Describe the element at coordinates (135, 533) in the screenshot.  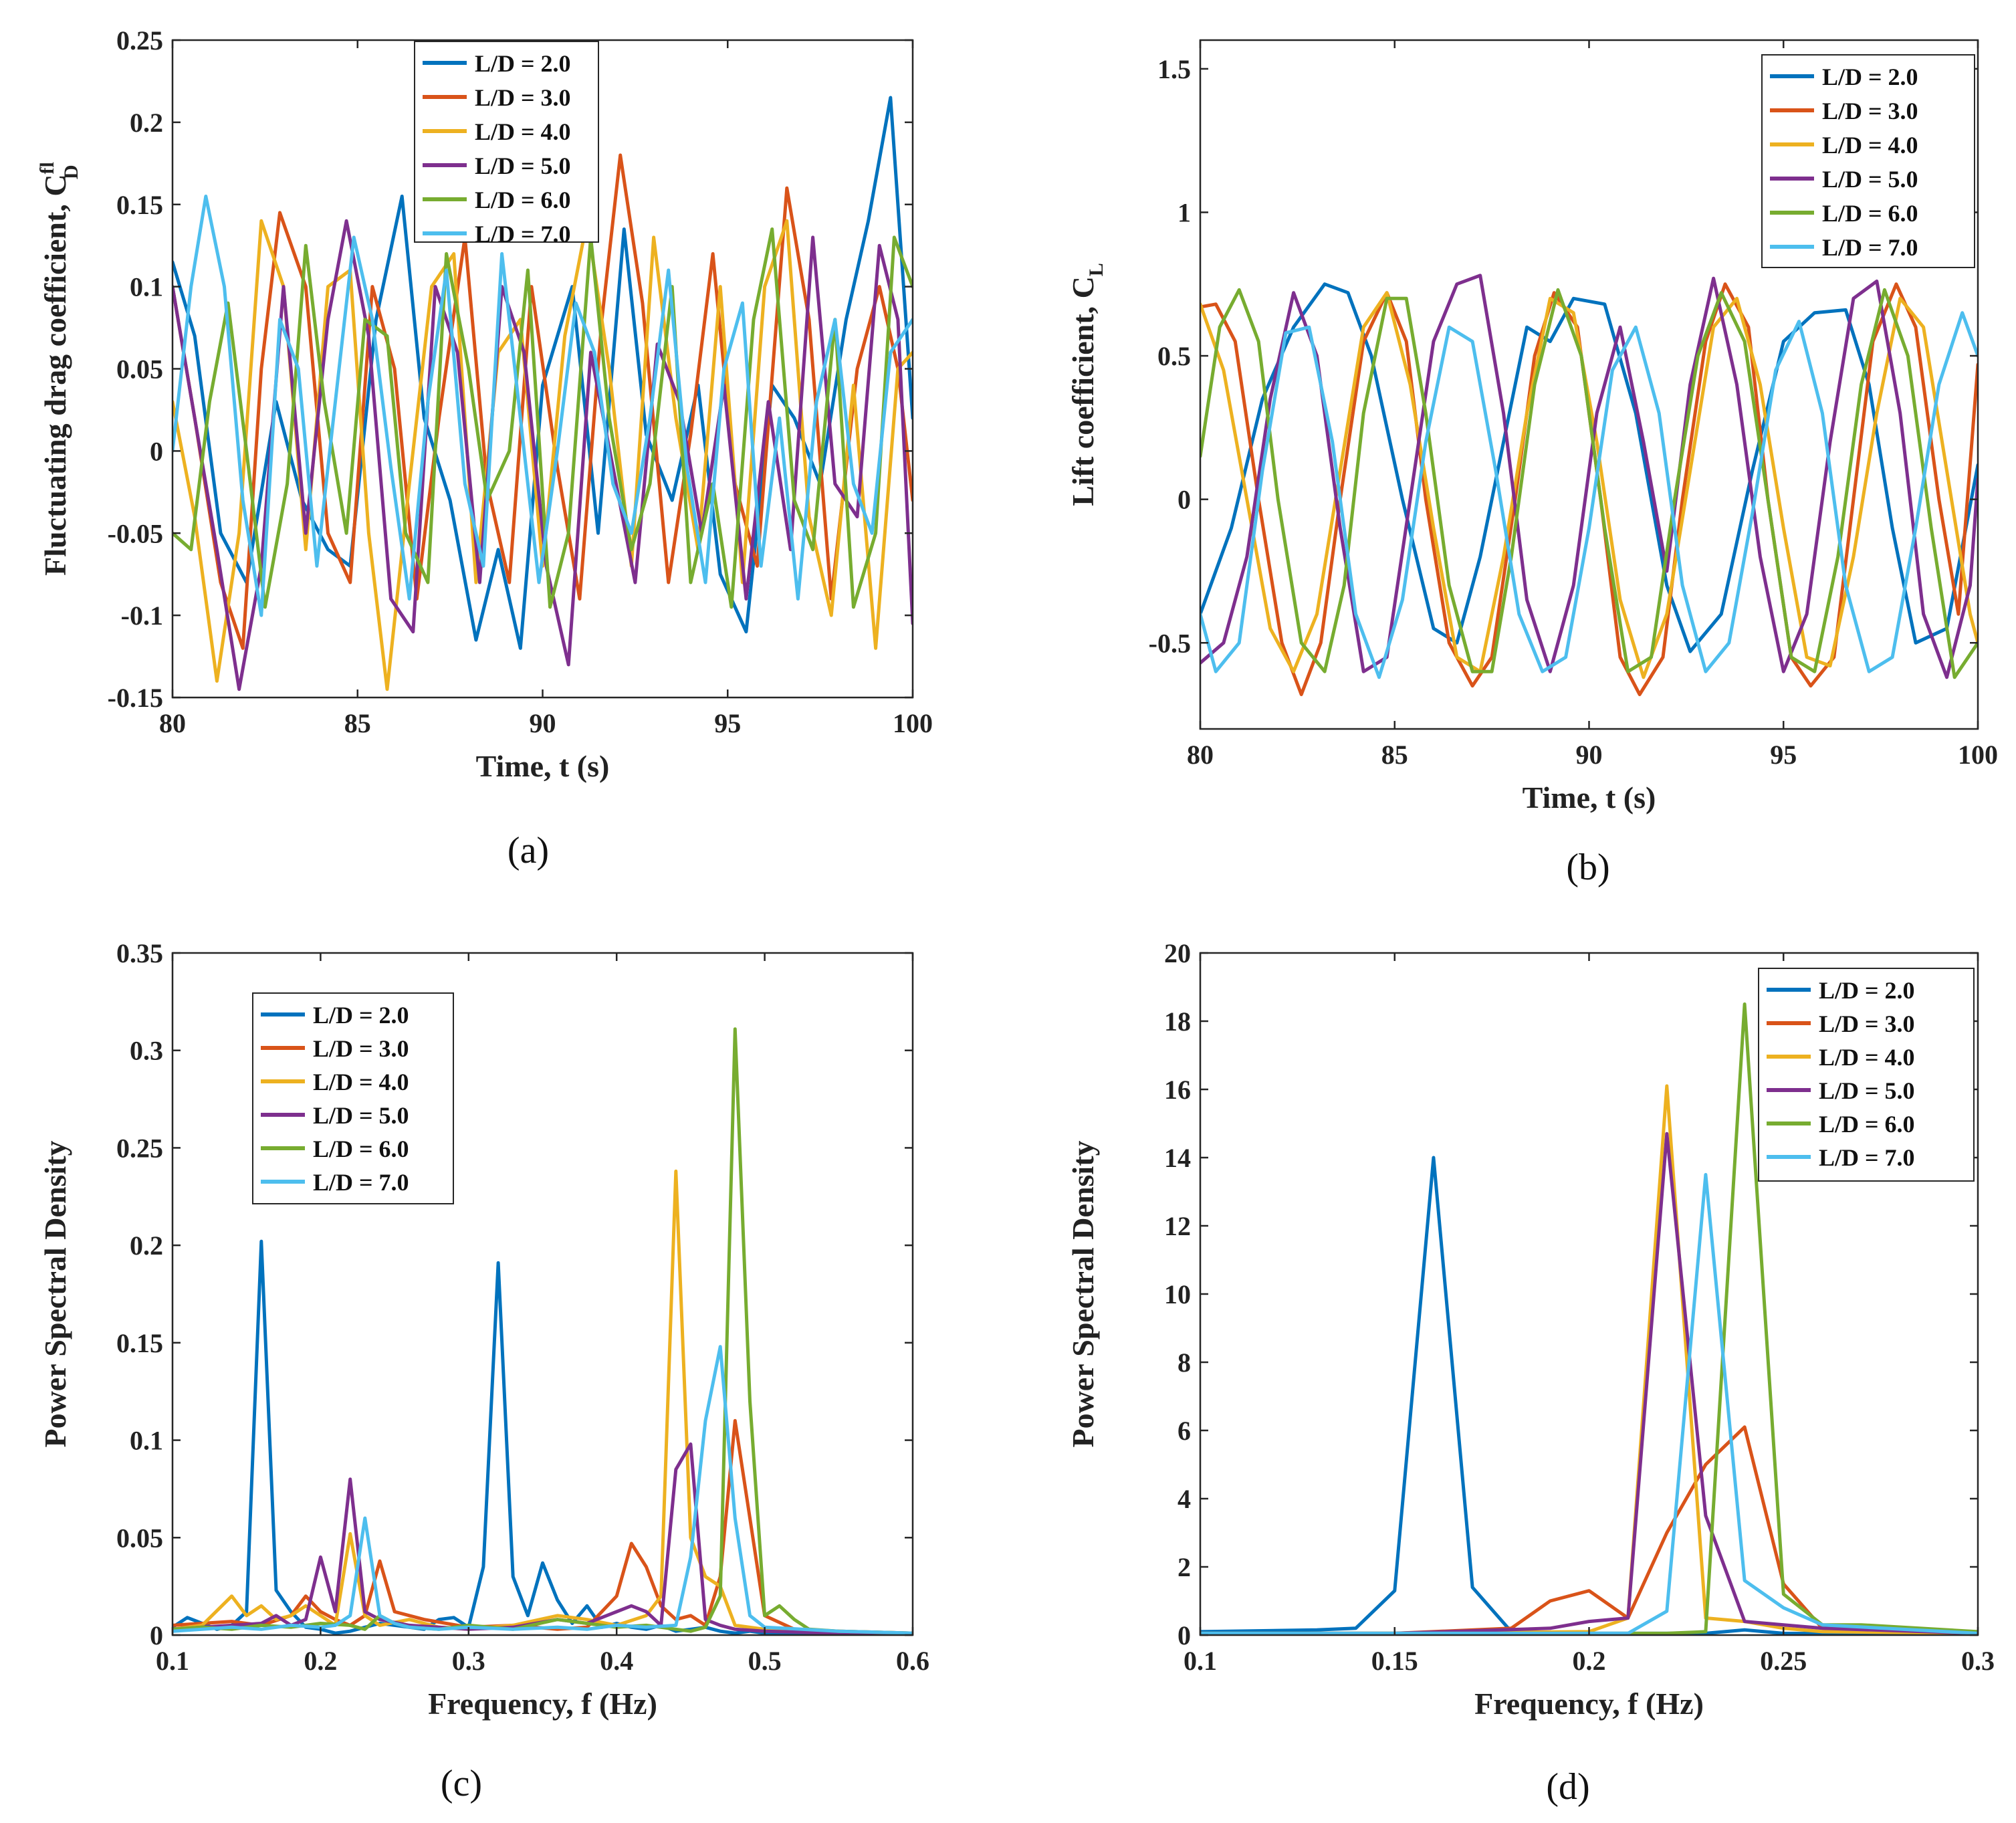
I see `y-tick-label: -0.05` at that location.